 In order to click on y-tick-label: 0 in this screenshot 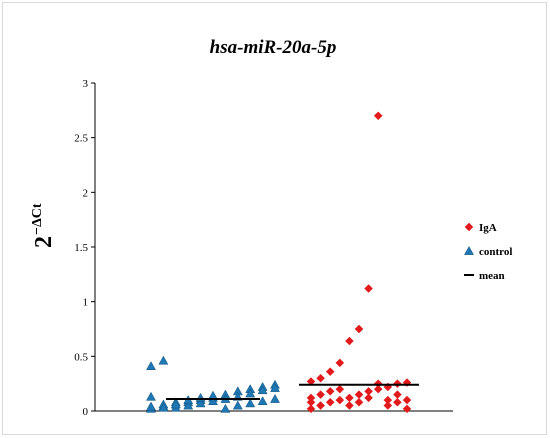, I will do `click(86, 412)`.